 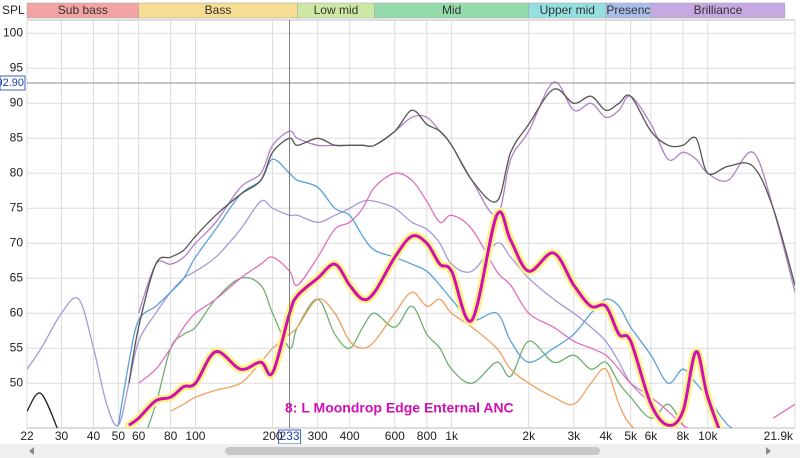 What do you see at coordinates (574, 436) in the screenshot?
I see `x-tick-label: 3k` at bounding box center [574, 436].